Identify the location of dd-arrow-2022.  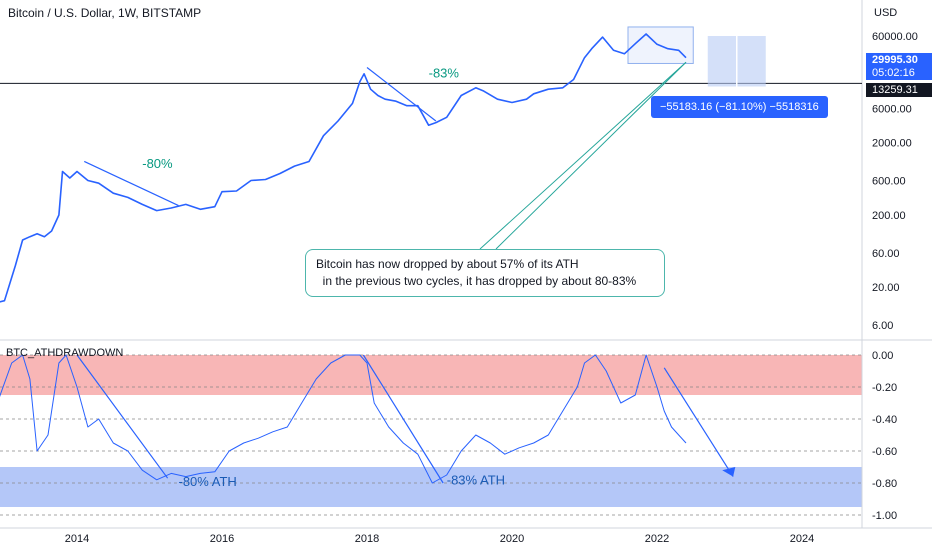
(698, 422).